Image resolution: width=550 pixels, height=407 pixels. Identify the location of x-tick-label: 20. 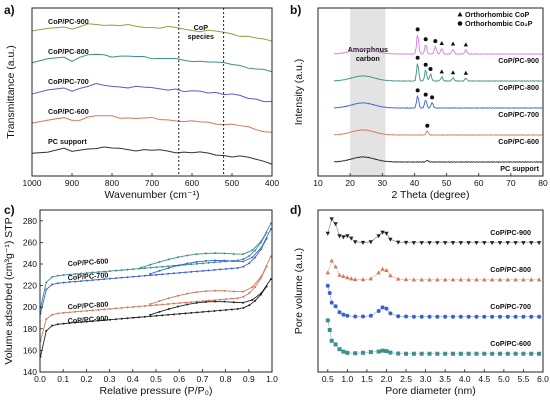
(350, 183).